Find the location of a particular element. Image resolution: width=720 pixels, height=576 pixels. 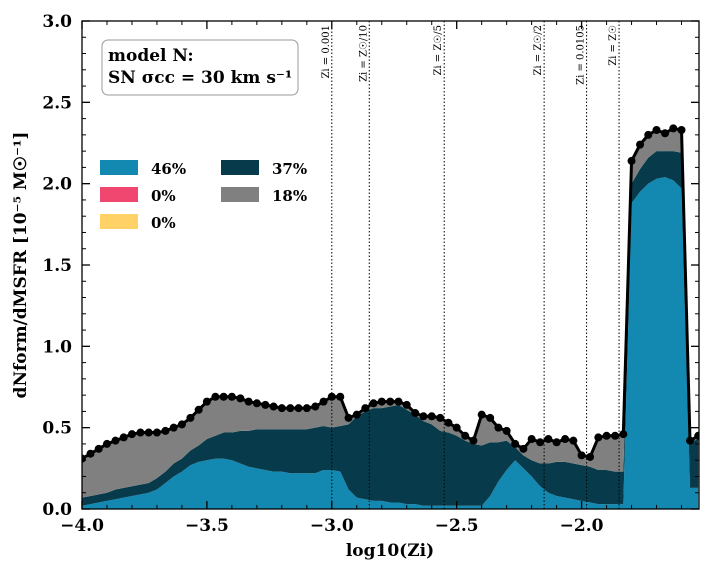

annotation-line-1: model N: is located at coordinates (151, 56).